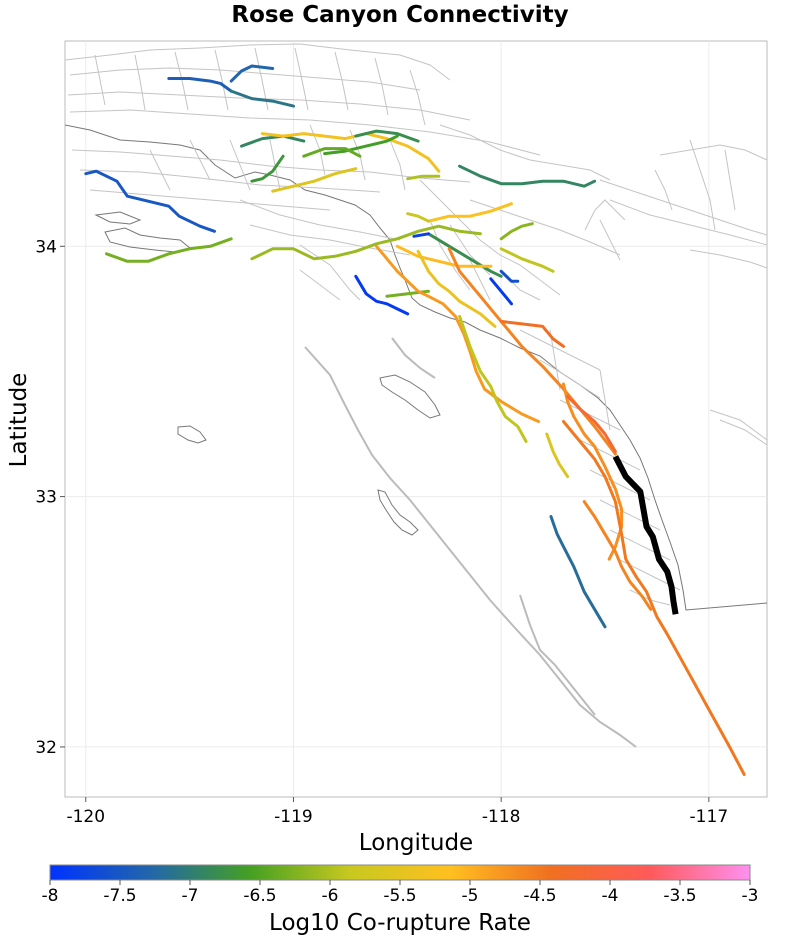  What do you see at coordinates (399, 15) in the screenshot?
I see `chart-title: Rose Canyon Connectivity` at bounding box center [399, 15].